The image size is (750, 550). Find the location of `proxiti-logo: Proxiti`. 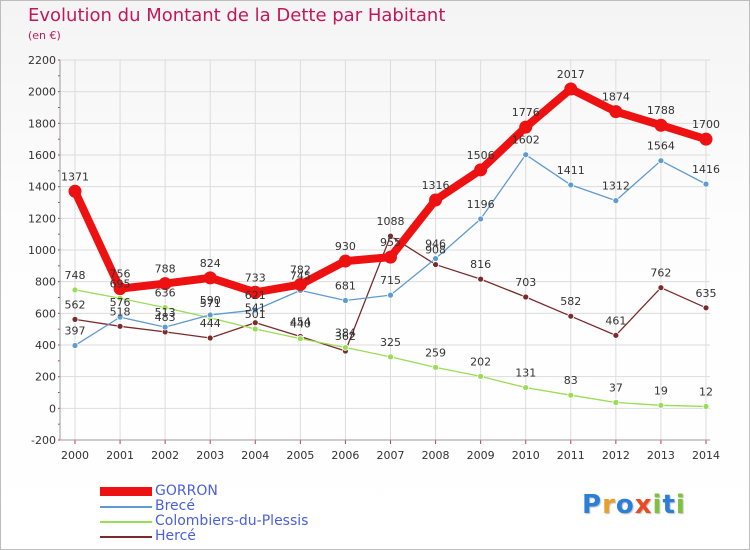

proxiti-logo: Proxiti is located at coordinates (634, 505).